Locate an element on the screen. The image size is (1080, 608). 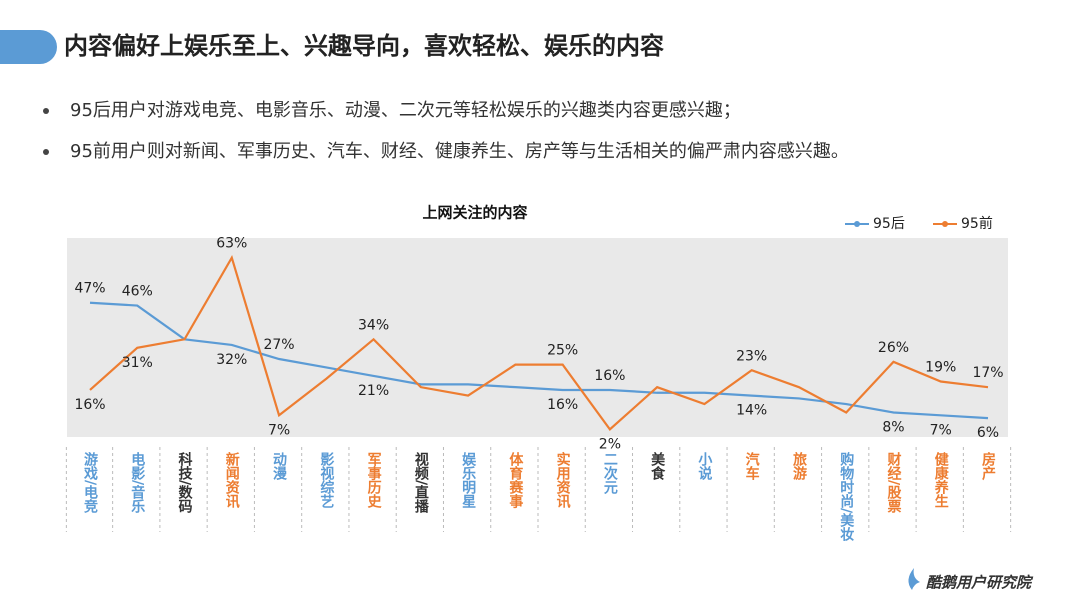
x-tick-label: 财经/股票 is located at coordinates (893, 482).